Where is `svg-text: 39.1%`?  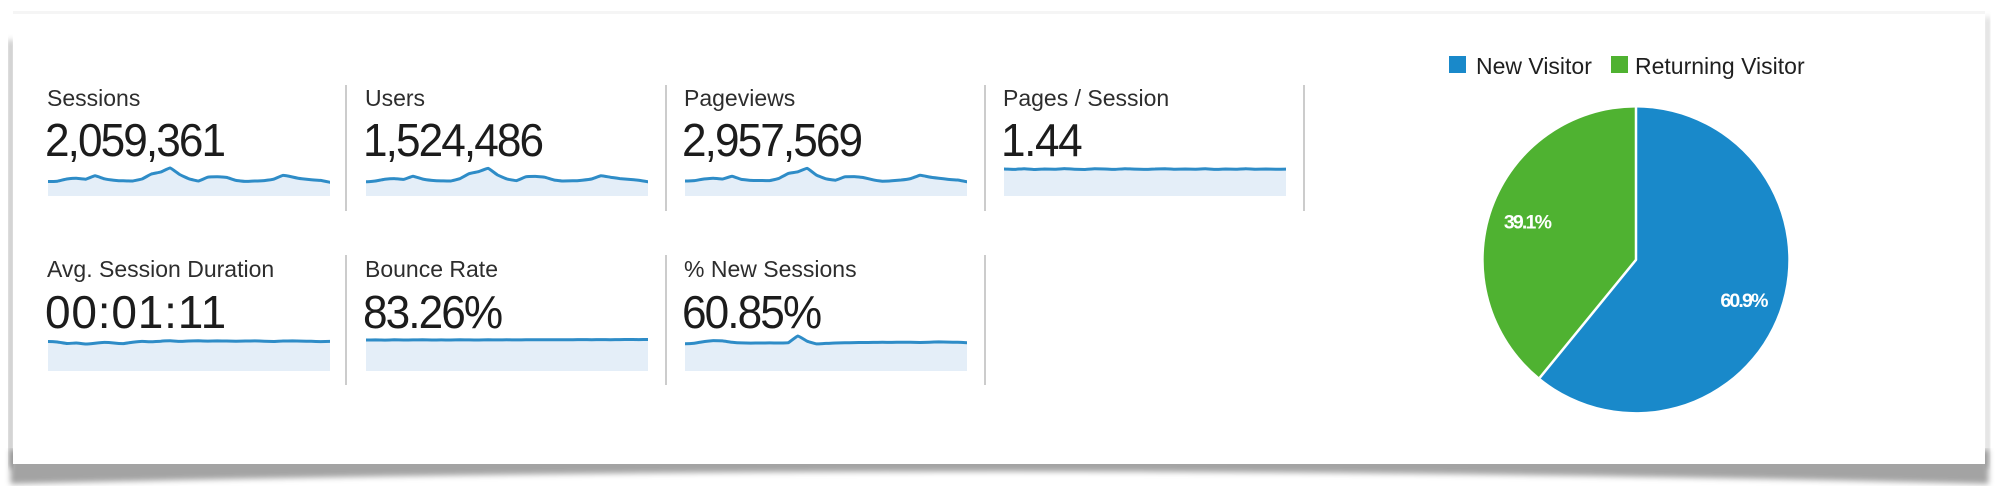
svg-text: 39.1% is located at coordinates (1528, 222).